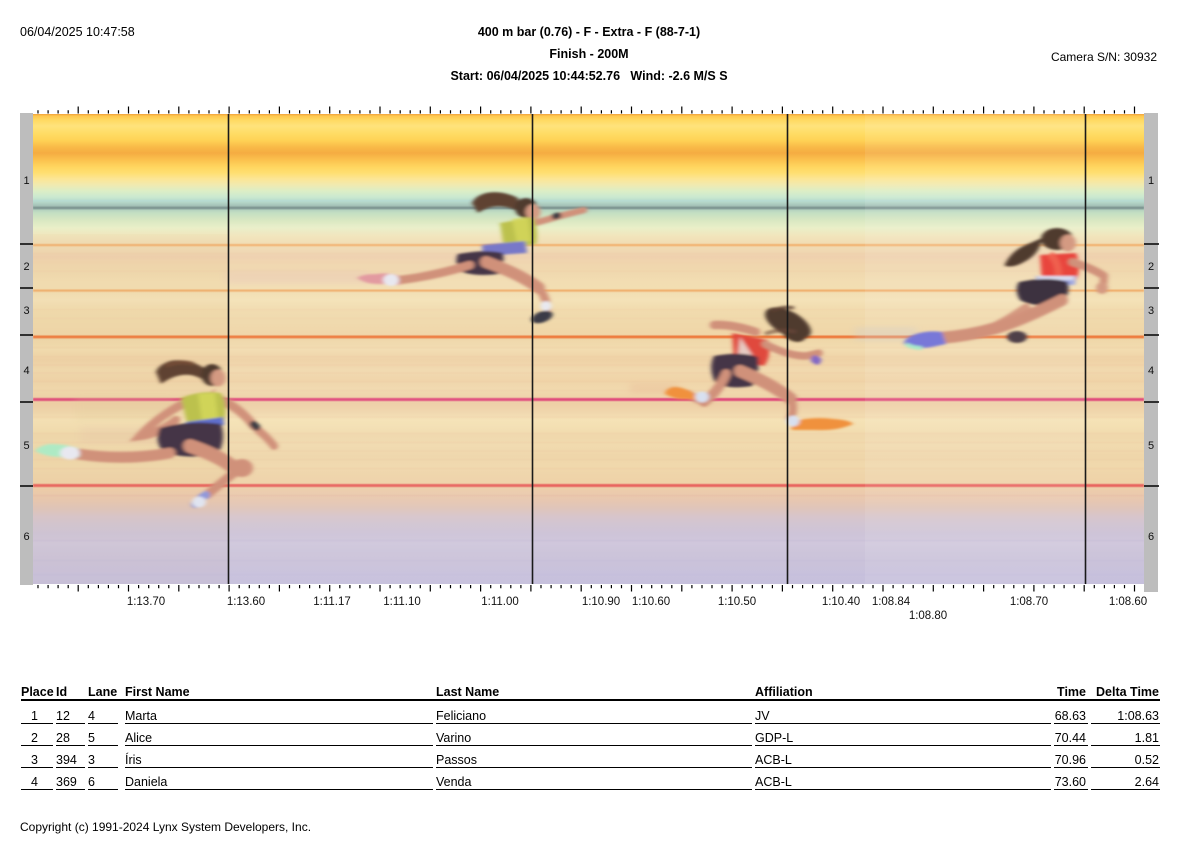 The height and width of the screenshot is (854, 1178). I want to click on svg-text: 1:08.60, so click(1128, 602).